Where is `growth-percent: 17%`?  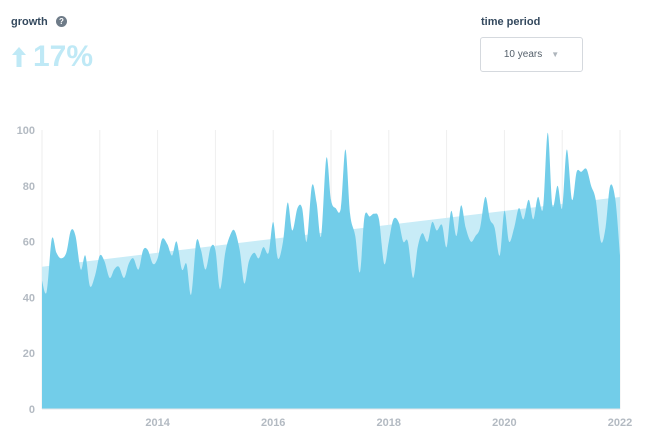
growth-percent: 17% is located at coordinates (63, 56).